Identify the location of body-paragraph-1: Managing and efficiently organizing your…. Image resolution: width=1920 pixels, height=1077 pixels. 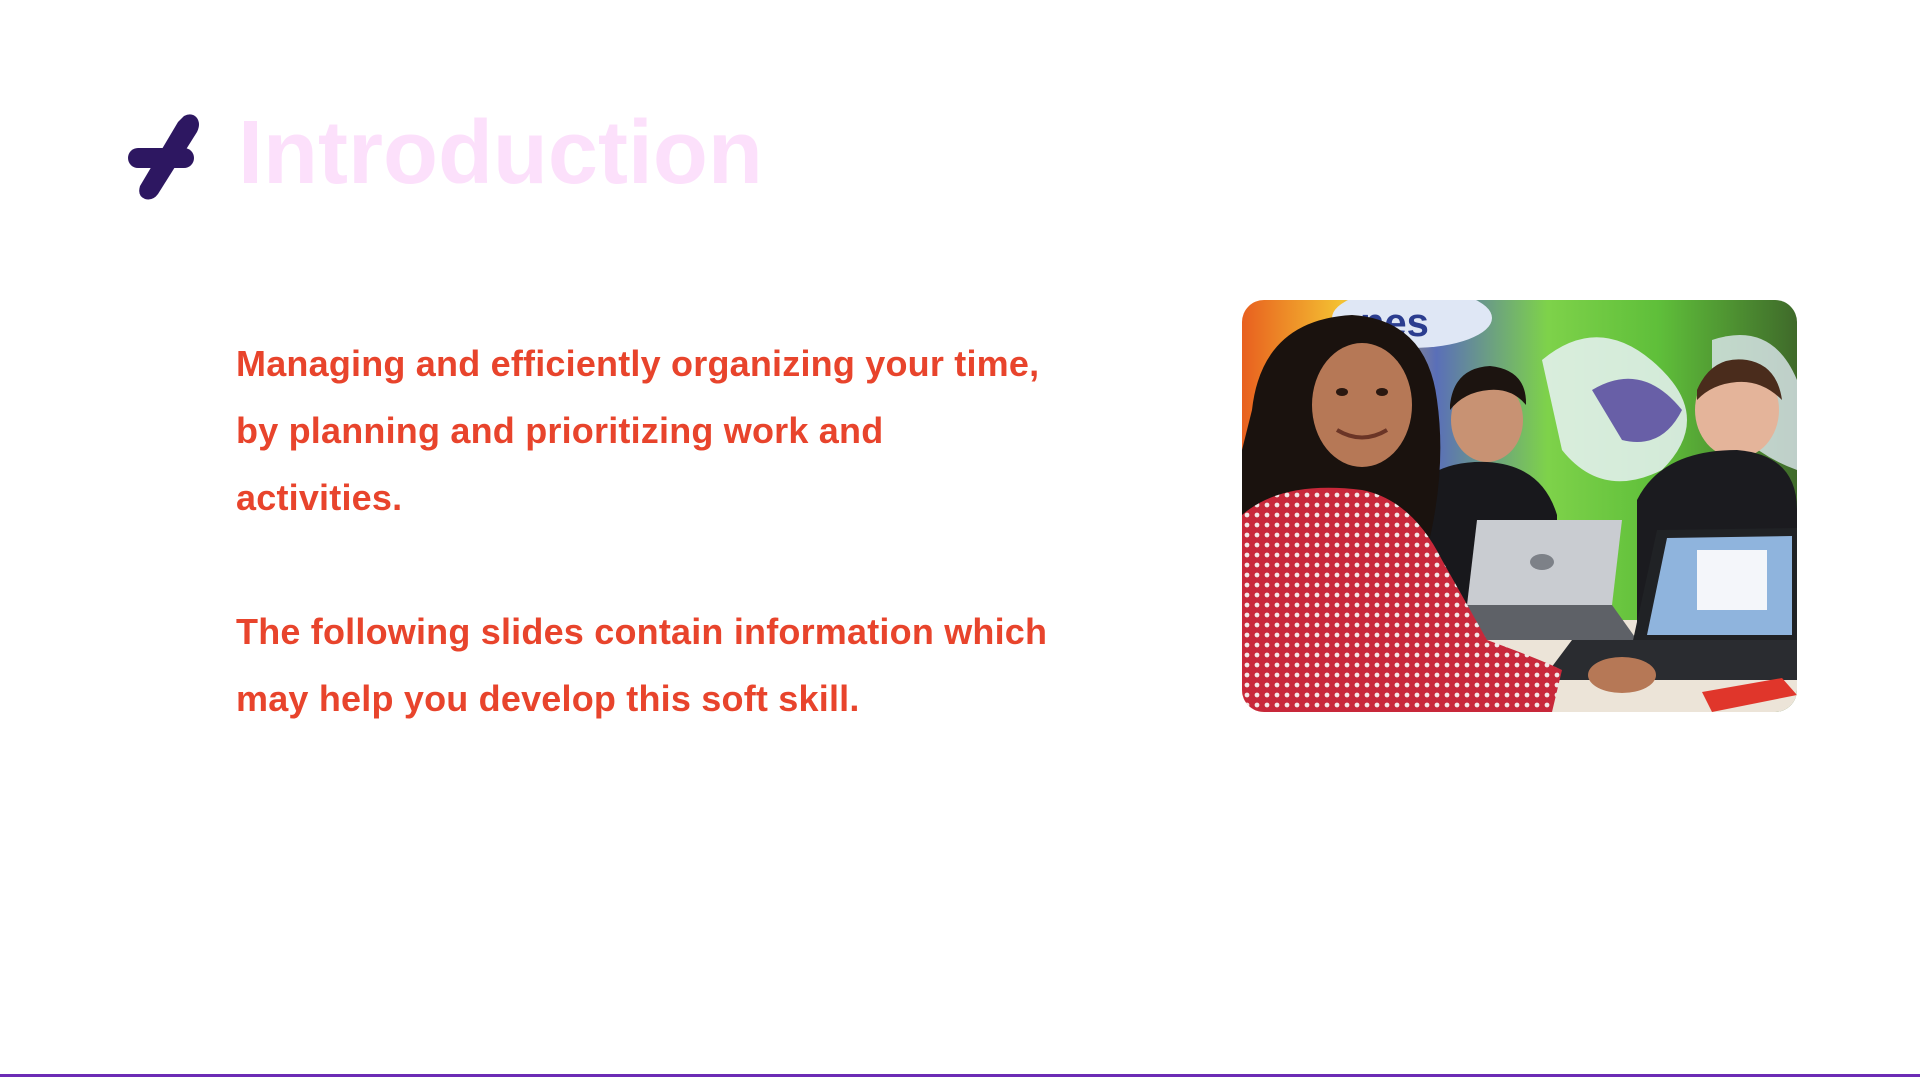
(638, 430).